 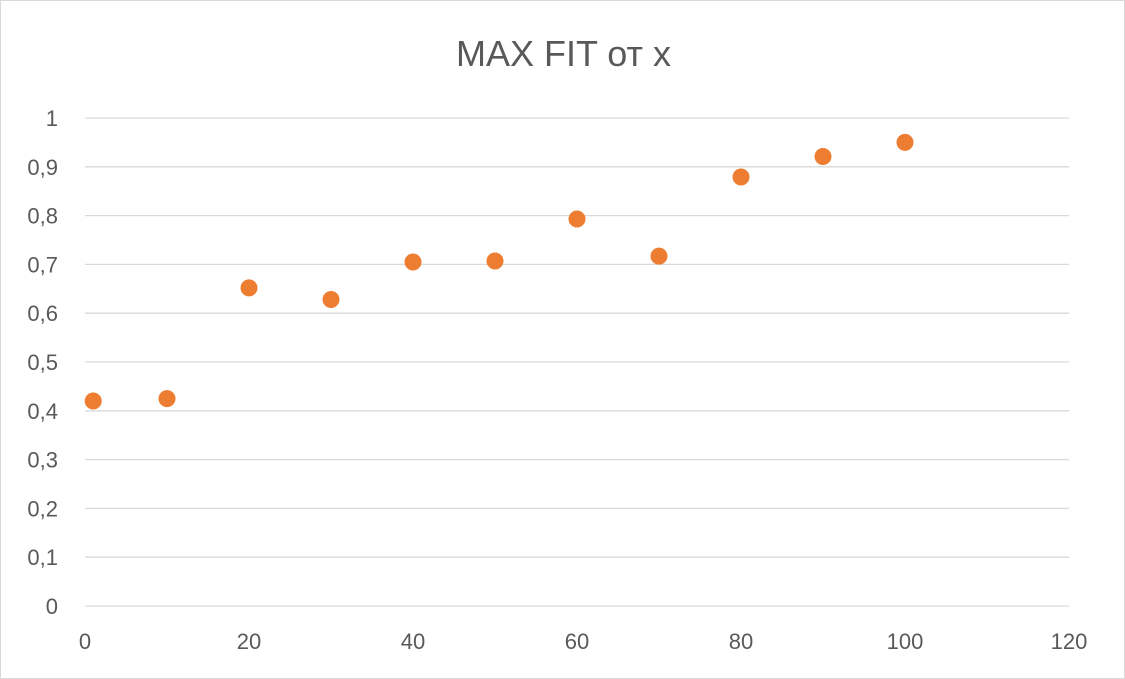 I want to click on y-tick-label: 0,3, so click(x=42, y=460).